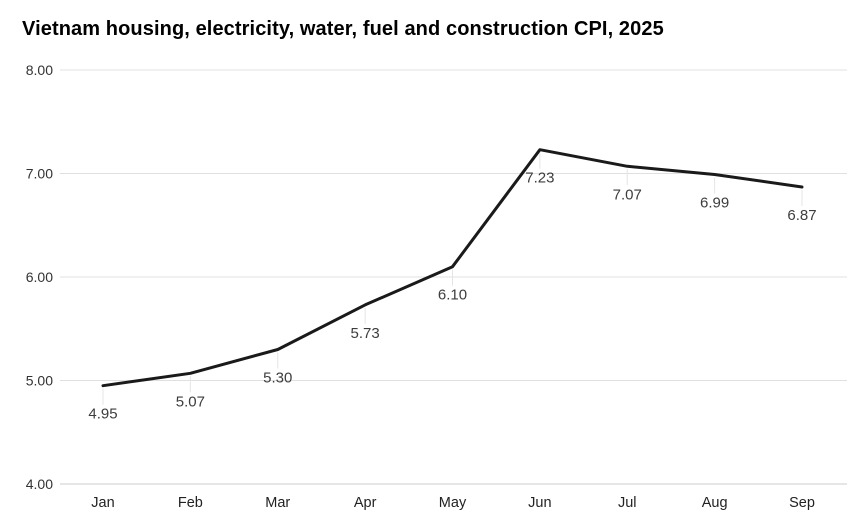  What do you see at coordinates (102, 414) in the screenshot?
I see `data-point-label: 4.95` at bounding box center [102, 414].